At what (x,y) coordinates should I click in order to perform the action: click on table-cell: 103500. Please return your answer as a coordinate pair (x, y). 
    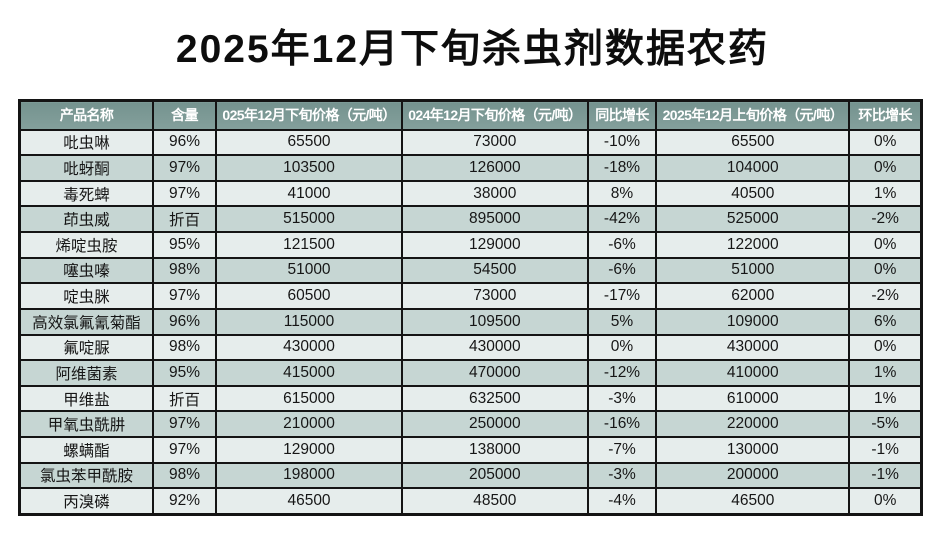
    Looking at the image, I should click on (309, 168).